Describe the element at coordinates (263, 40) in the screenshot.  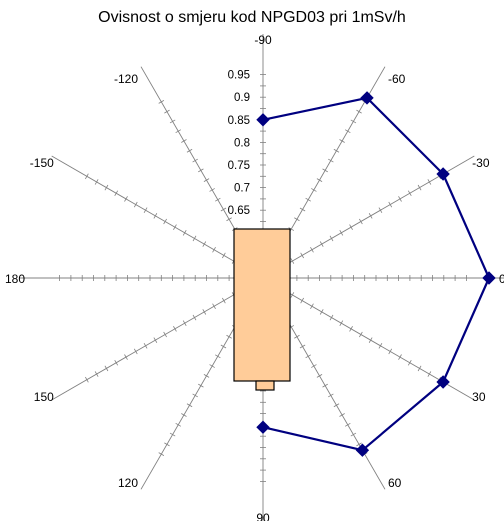
I see `angle-label--90: -90` at that location.